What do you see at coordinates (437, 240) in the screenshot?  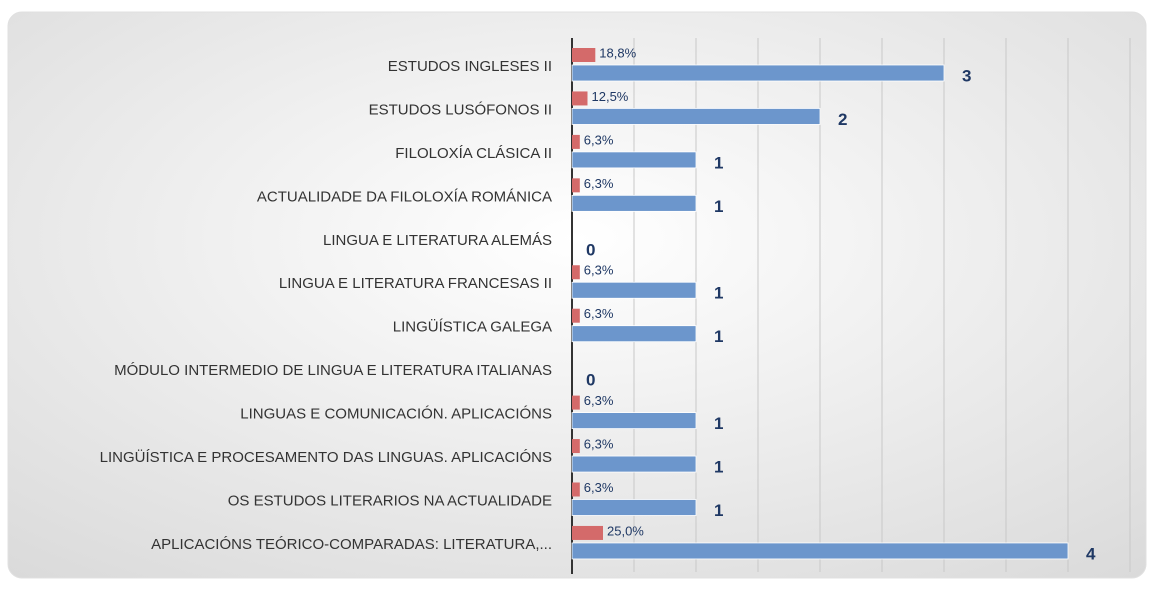 I see `category-label: LINGUA E LITERATURA ALEMÁS` at bounding box center [437, 240].